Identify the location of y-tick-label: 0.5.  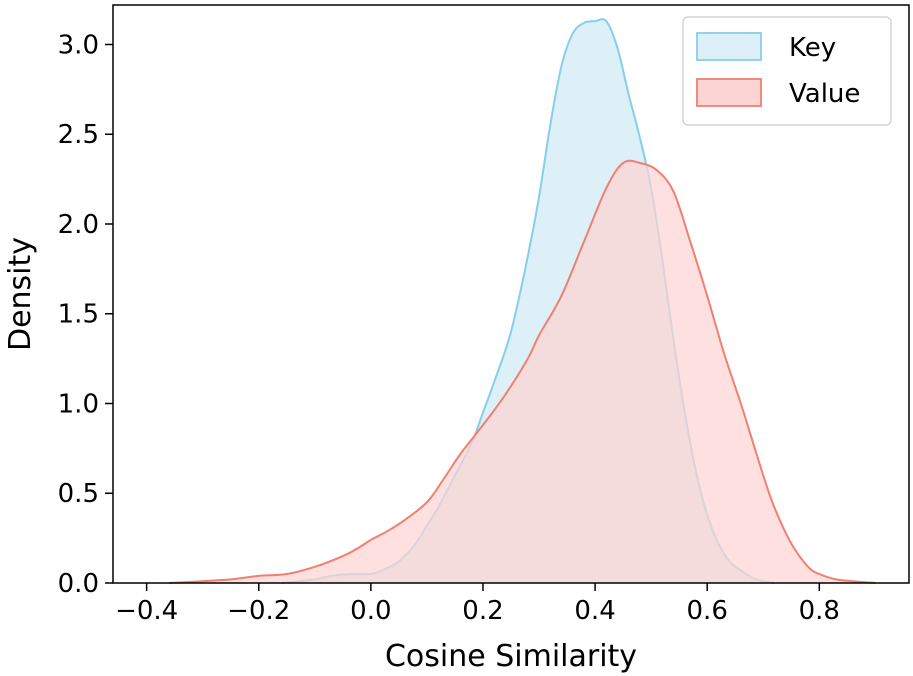
(78, 494).